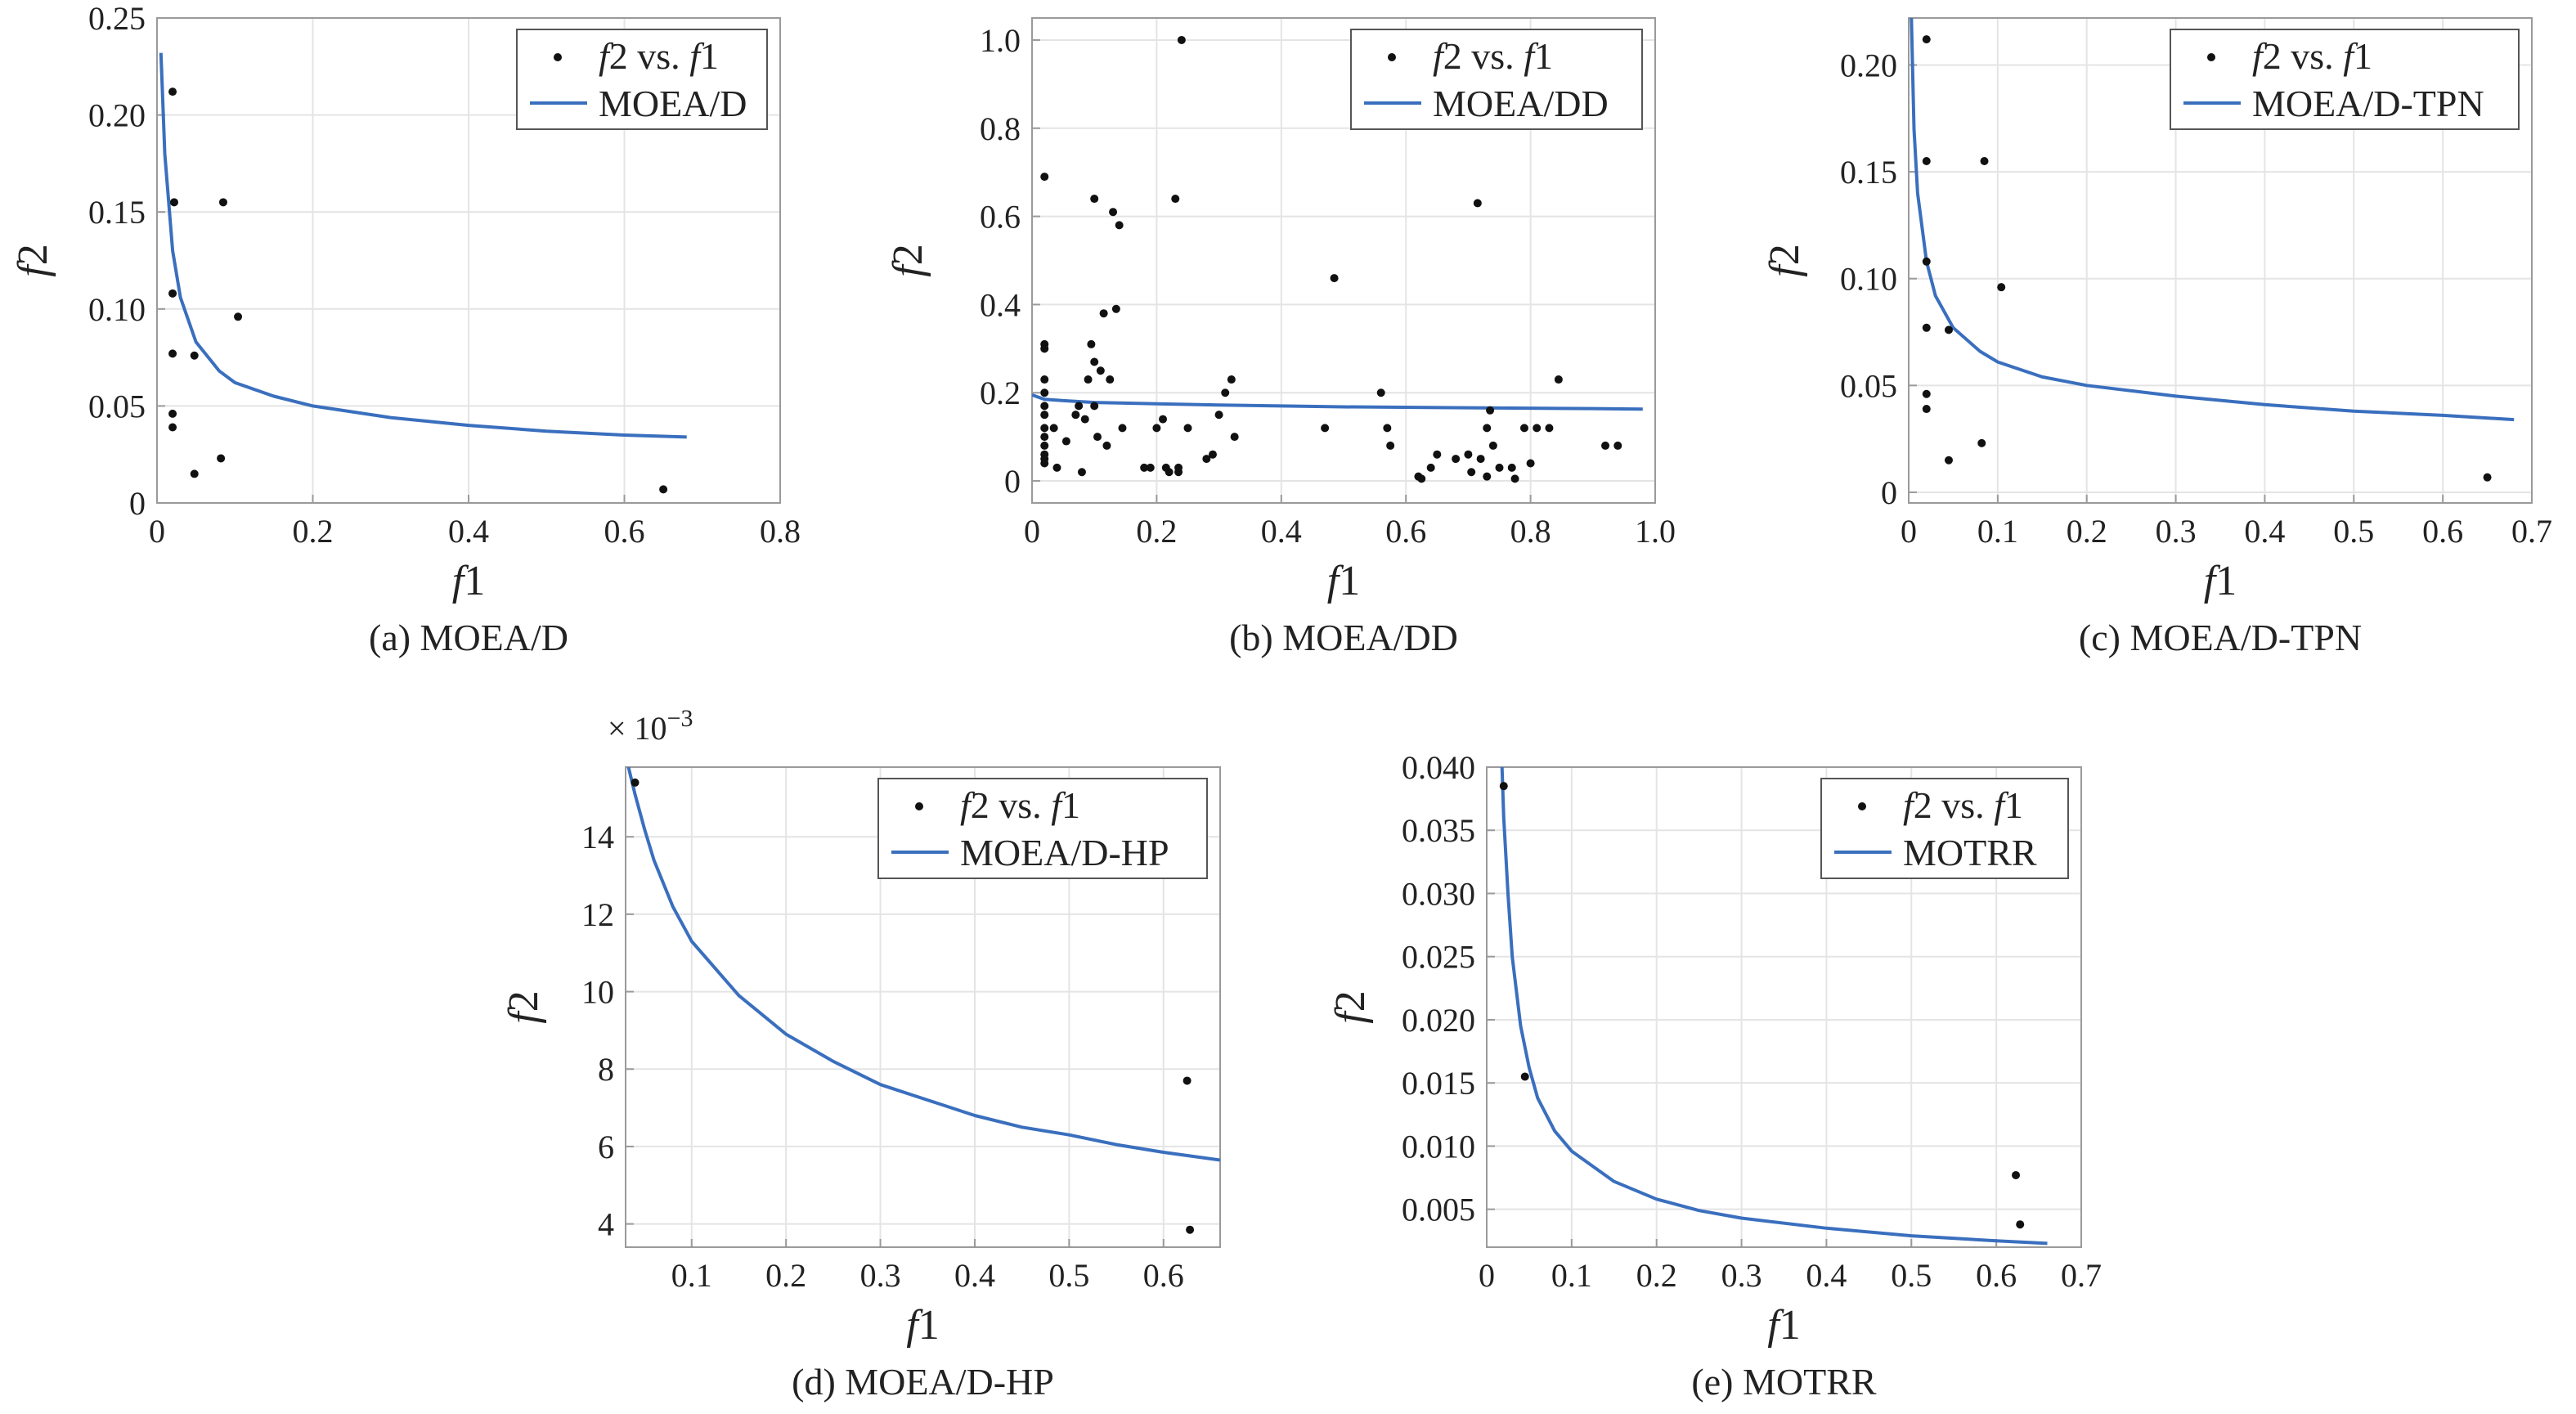 The height and width of the screenshot is (1414, 2576). Describe the element at coordinates (606, 1069) in the screenshot. I see `y-tick-label: 8` at that location.